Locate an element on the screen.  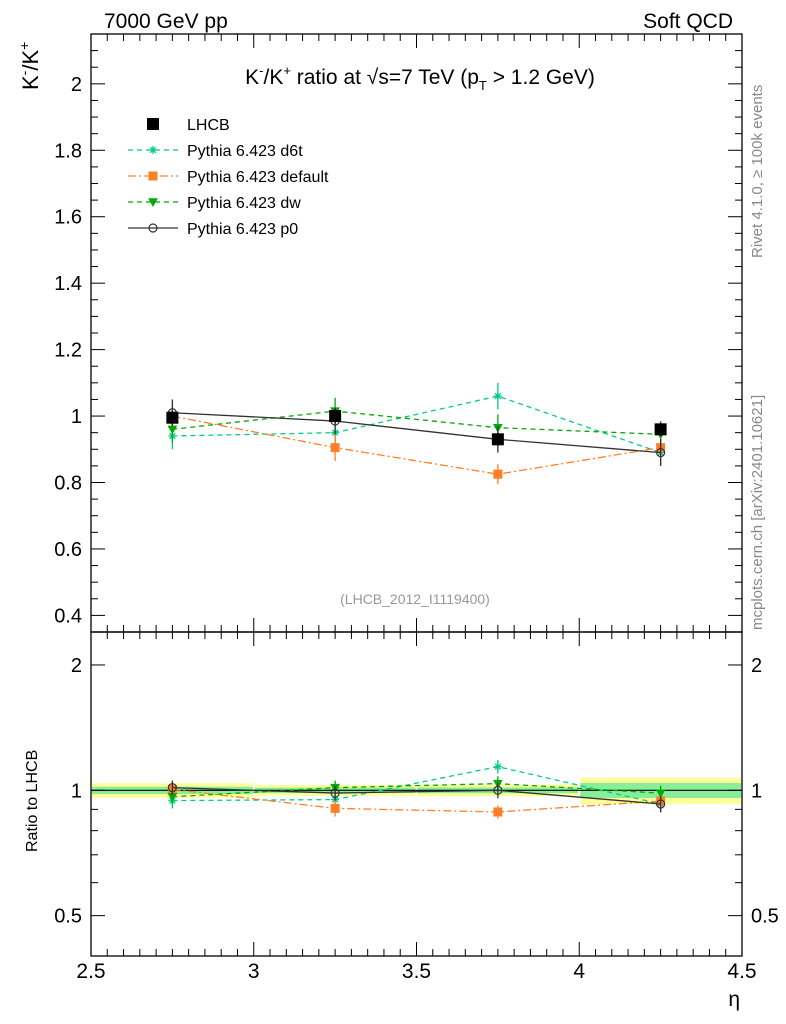
ratio-tick-label-right: 1 is located at coordinates (756, 791).